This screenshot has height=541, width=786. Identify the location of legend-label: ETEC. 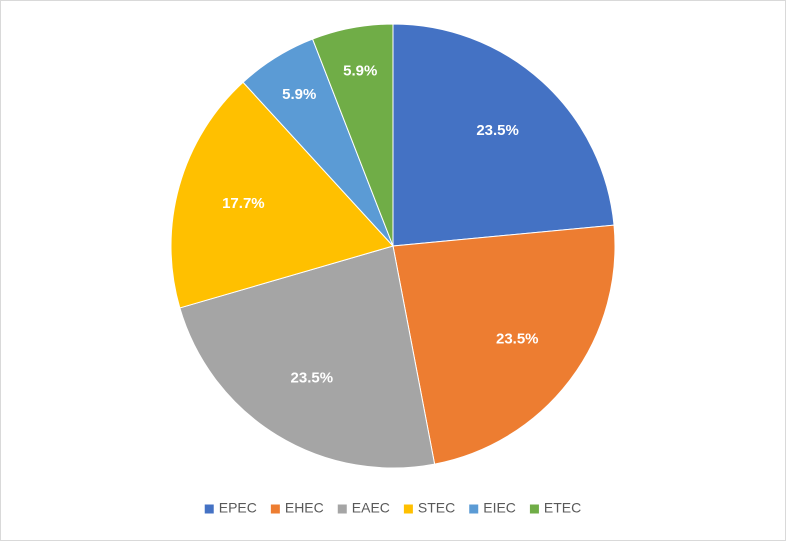
(562, 508).